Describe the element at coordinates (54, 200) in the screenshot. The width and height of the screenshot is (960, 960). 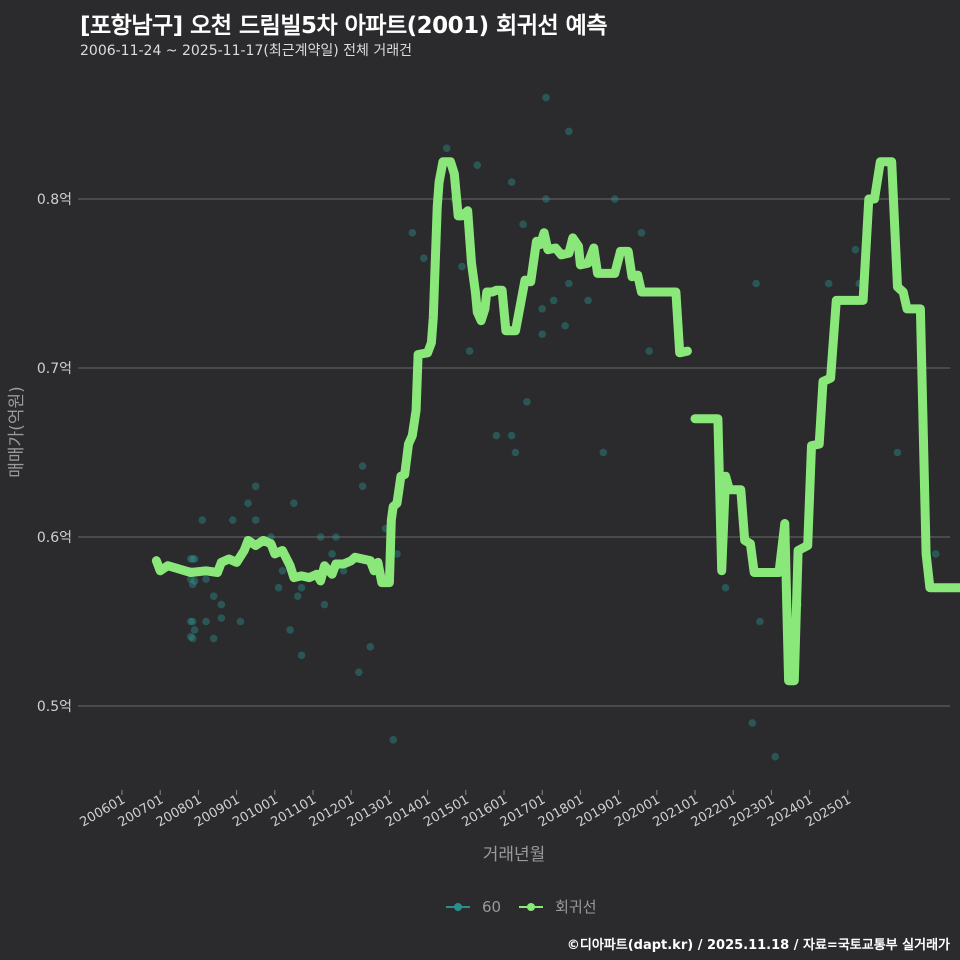
I see `y-tick-label: 0.8억` at that location.